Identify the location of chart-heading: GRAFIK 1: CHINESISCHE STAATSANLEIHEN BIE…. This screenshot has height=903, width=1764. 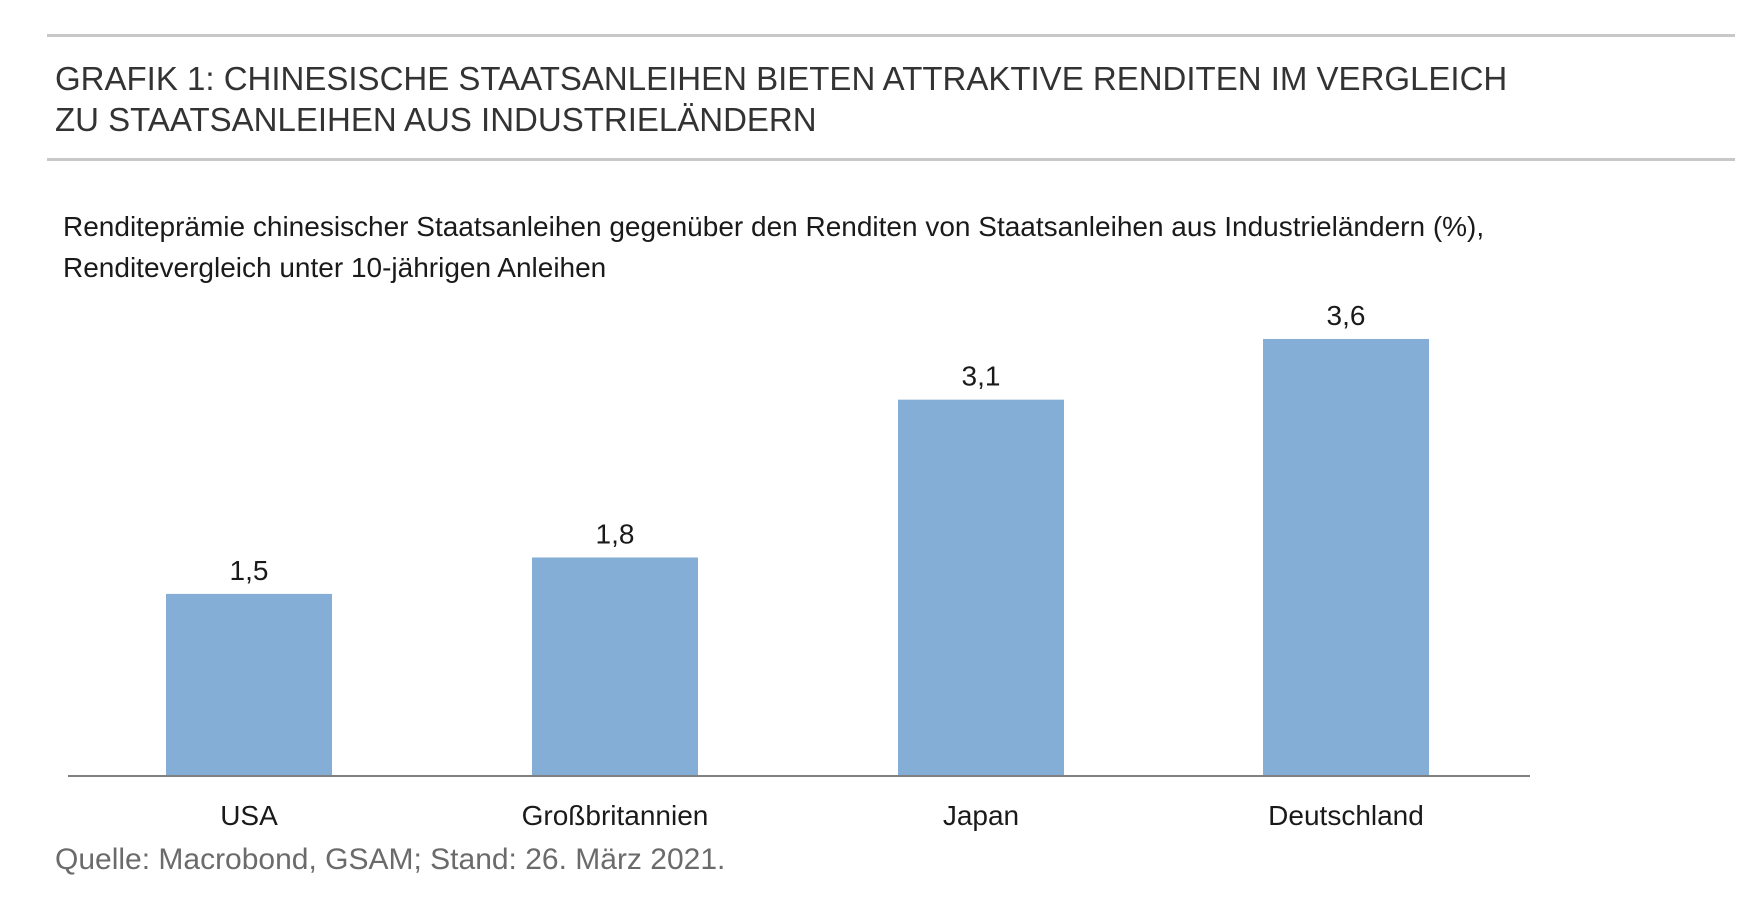
(895, 99).